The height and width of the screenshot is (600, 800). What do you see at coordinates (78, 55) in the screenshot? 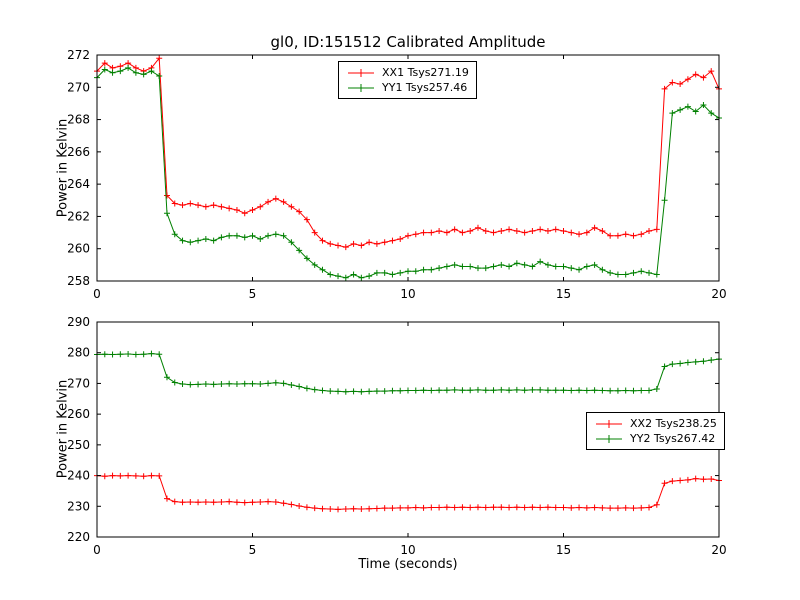
I see `y-tick-label: 272` at bounding box center [78, 55].